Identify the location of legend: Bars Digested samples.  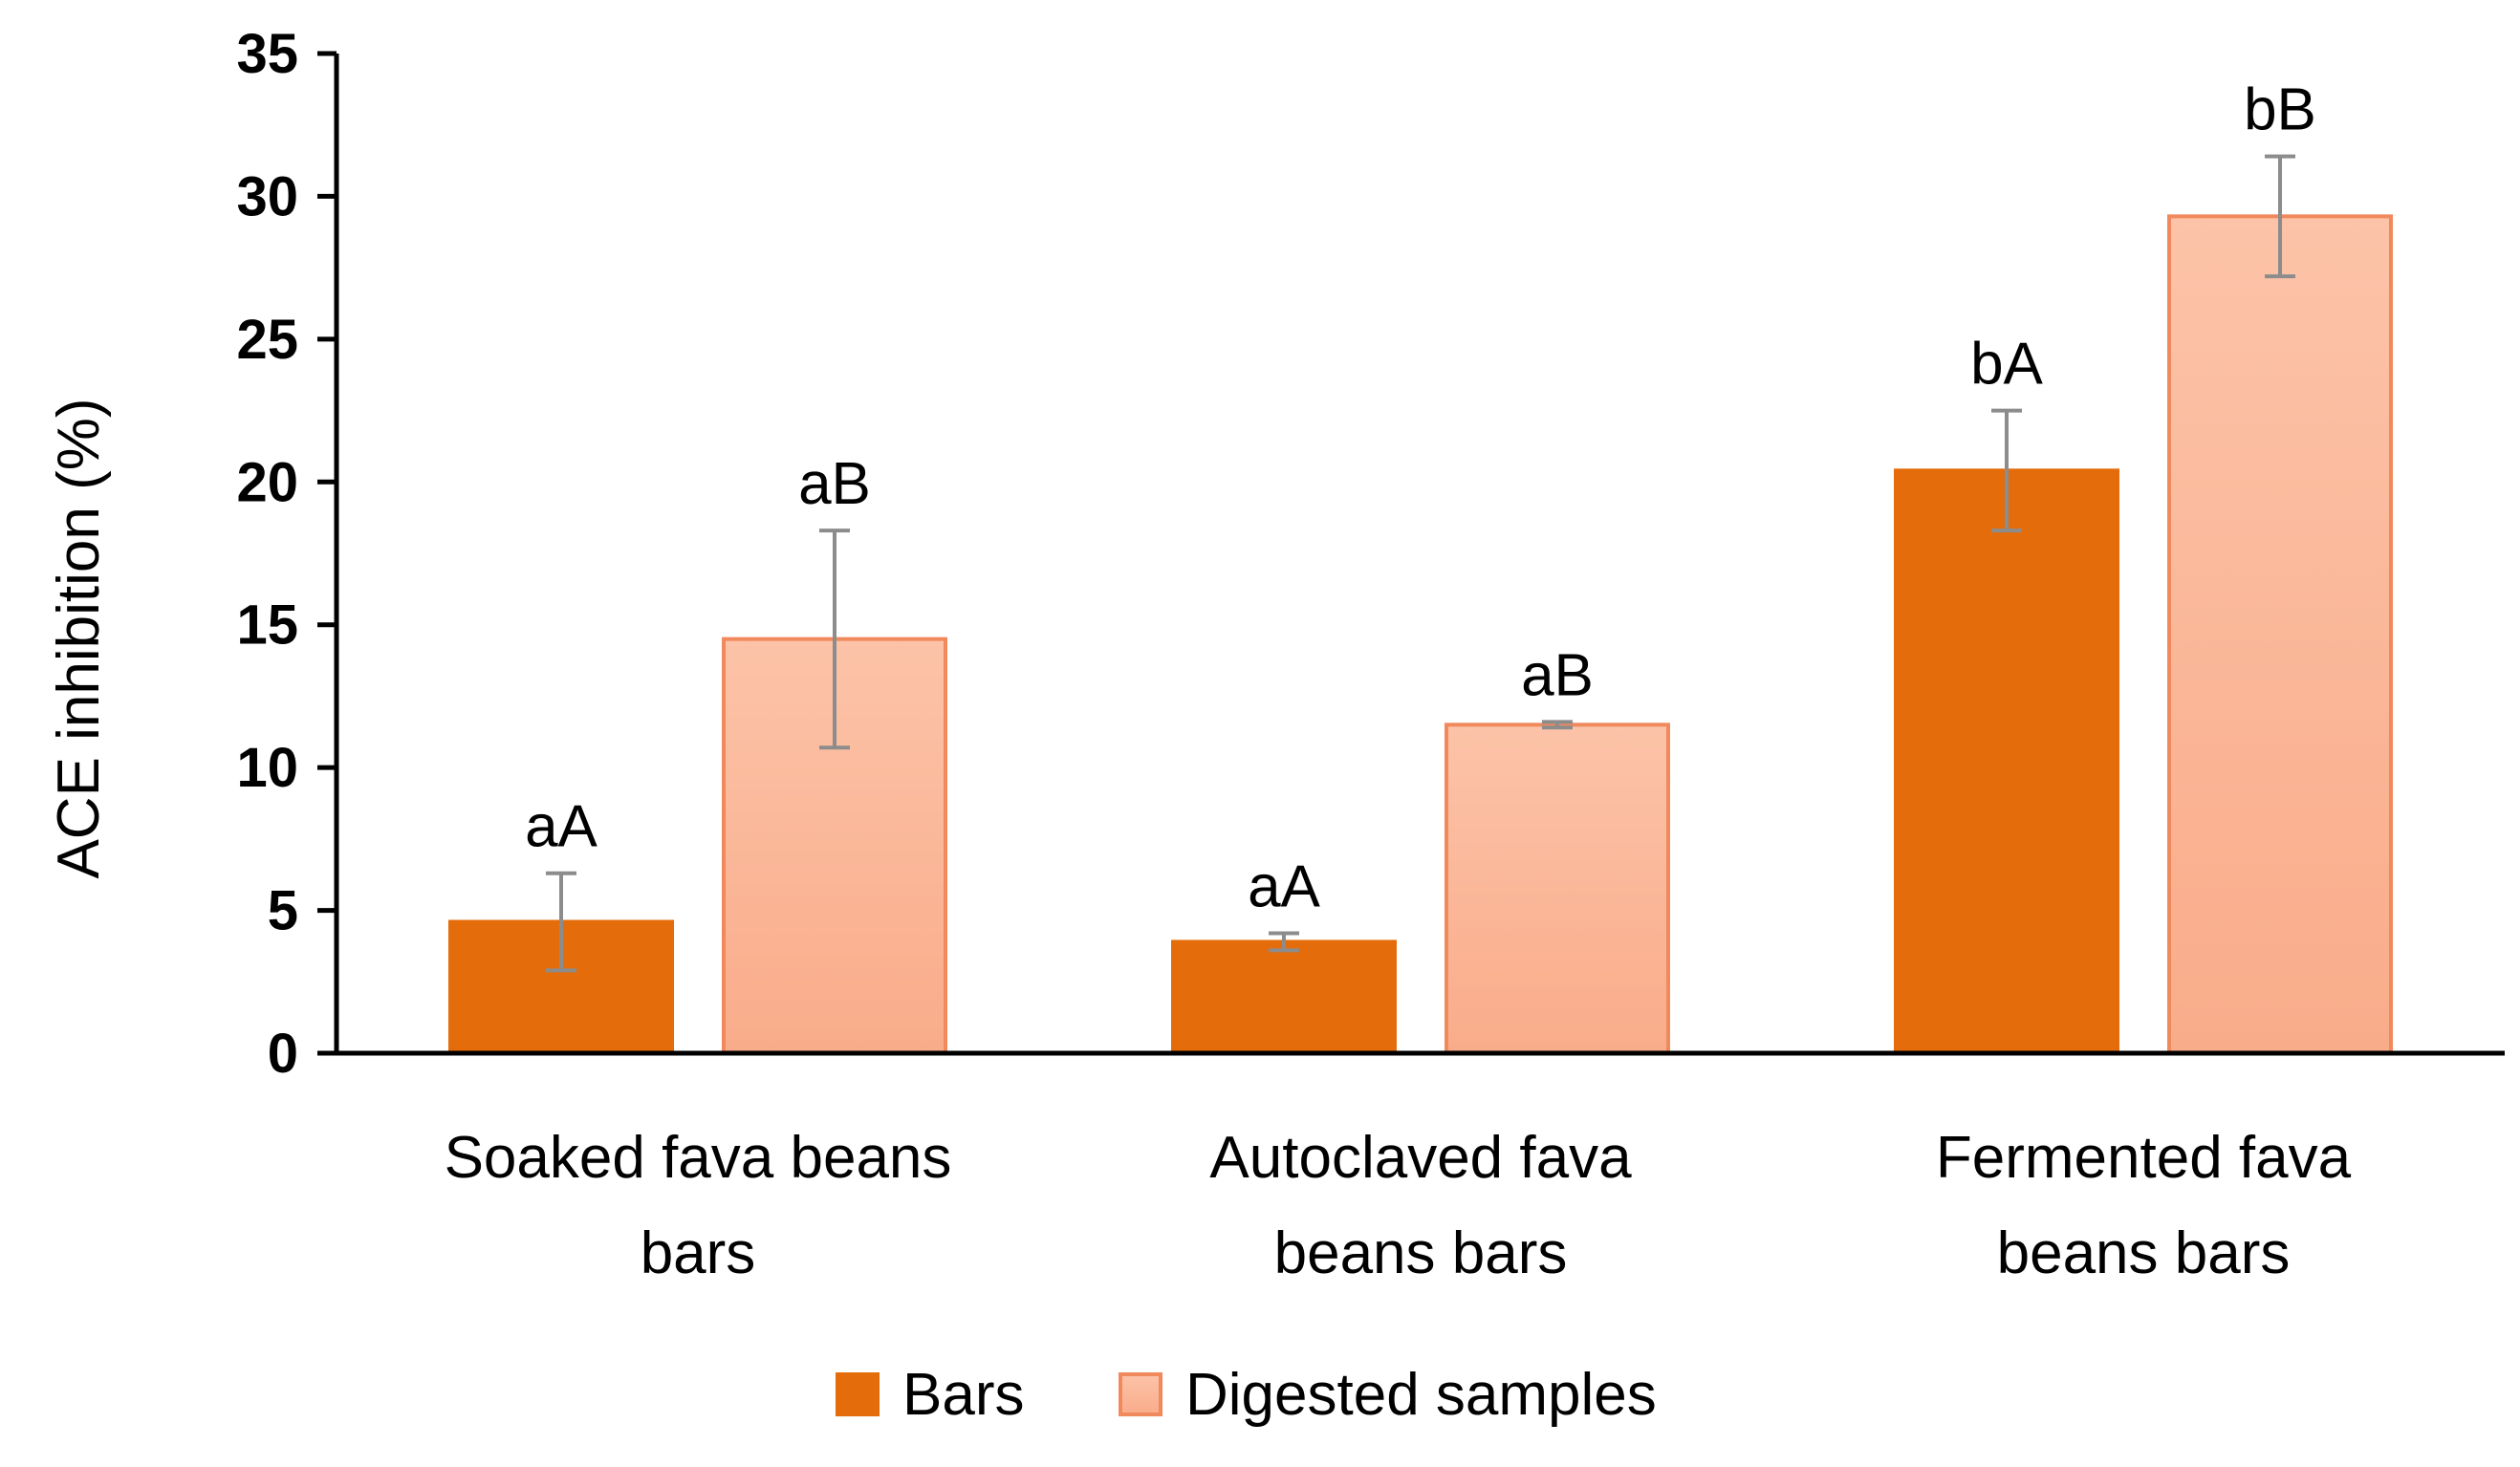
(1247, 1395).